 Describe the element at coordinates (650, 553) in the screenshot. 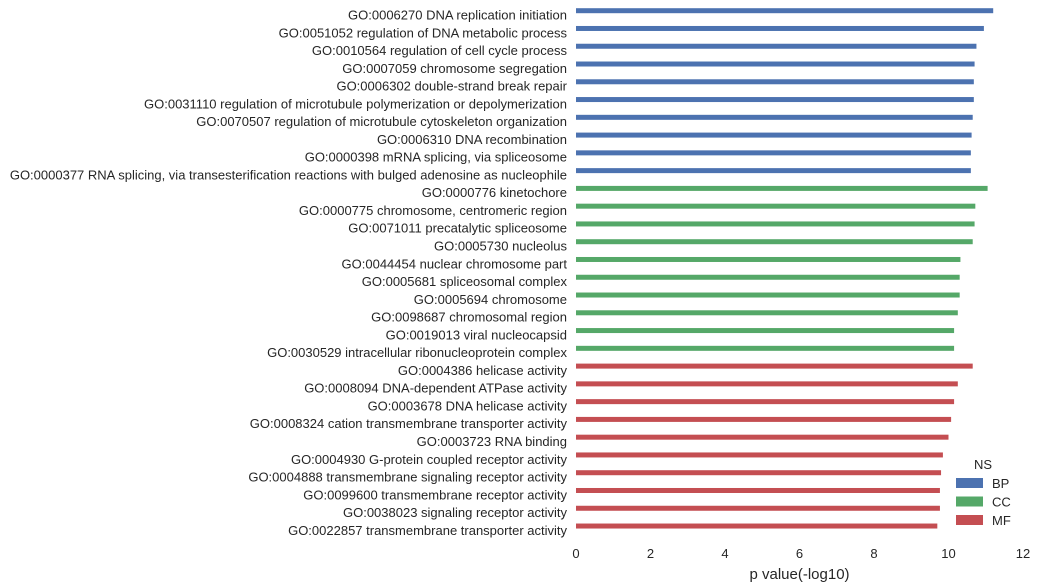

I see `x-tick-label: 2` at that location.